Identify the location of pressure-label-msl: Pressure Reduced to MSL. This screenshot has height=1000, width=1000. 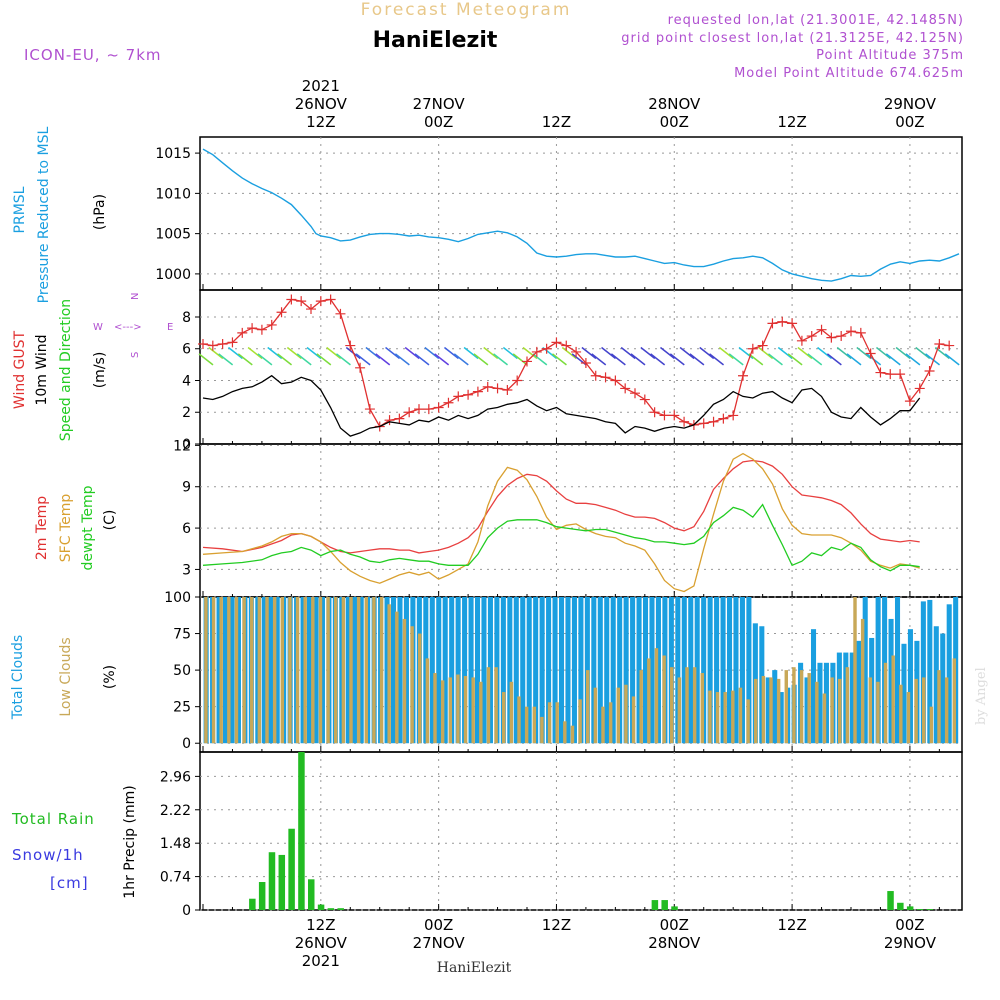
(44, 214).